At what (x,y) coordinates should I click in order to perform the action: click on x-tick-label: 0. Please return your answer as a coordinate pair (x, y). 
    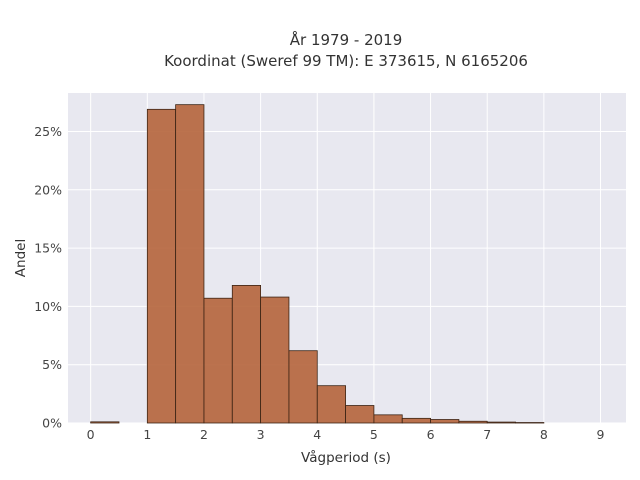
    Looking at the image, I should click on (91, 434).